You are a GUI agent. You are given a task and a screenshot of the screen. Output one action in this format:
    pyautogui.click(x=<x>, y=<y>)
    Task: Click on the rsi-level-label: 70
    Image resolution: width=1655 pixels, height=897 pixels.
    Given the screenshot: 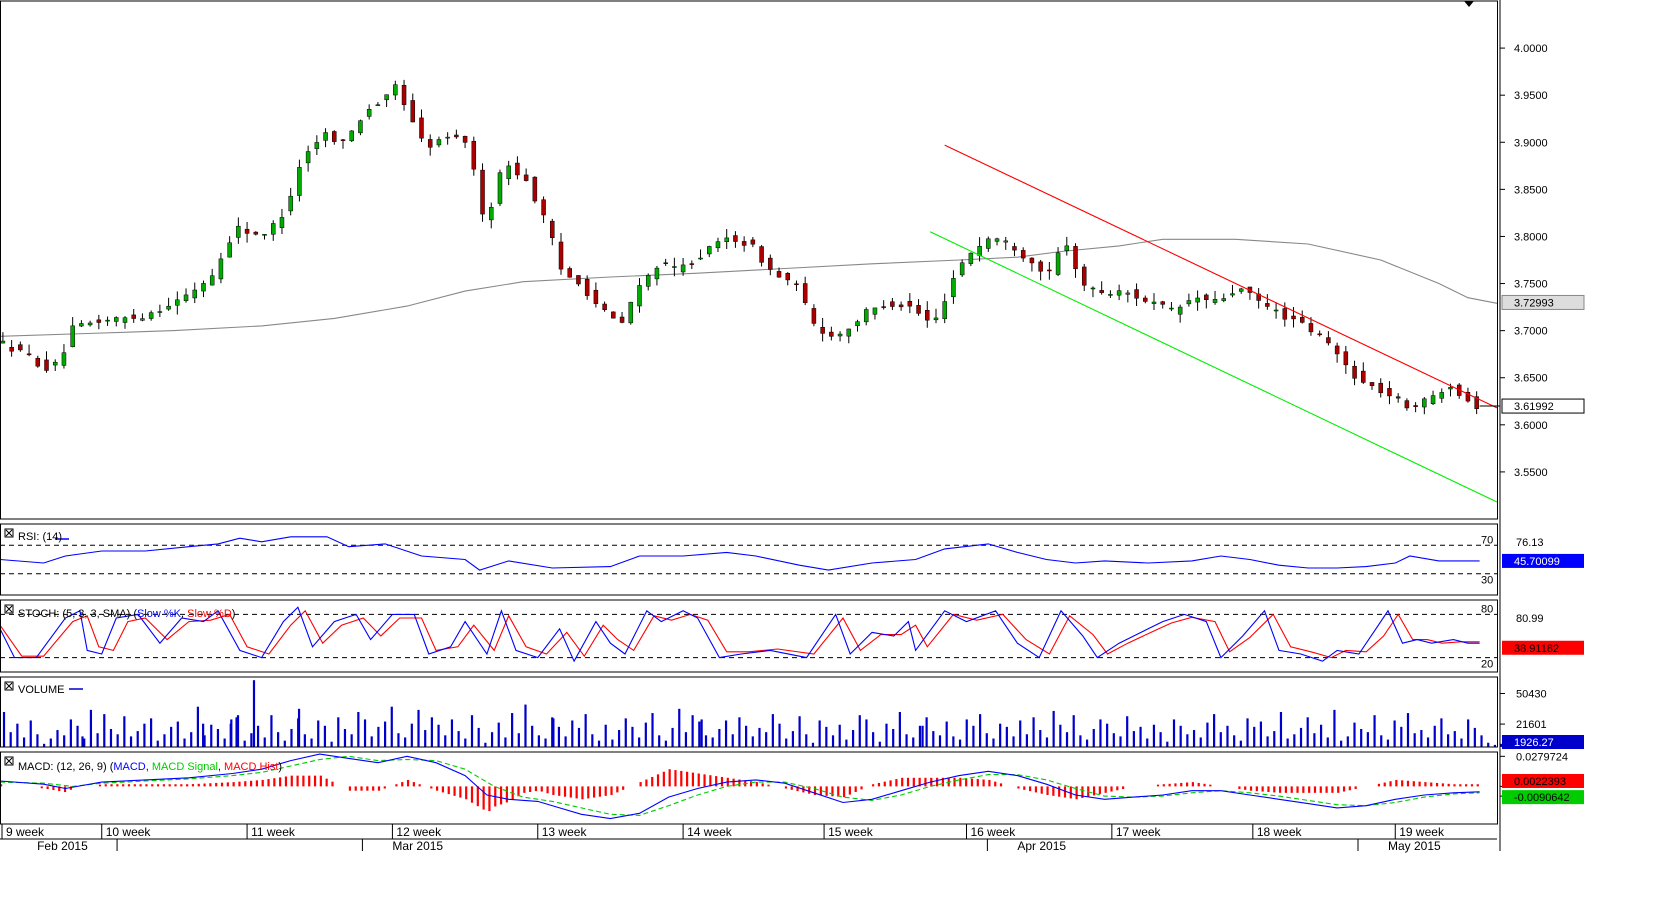 What is the action you would take?
    pyautogui.click(x=1487, y=540)
    